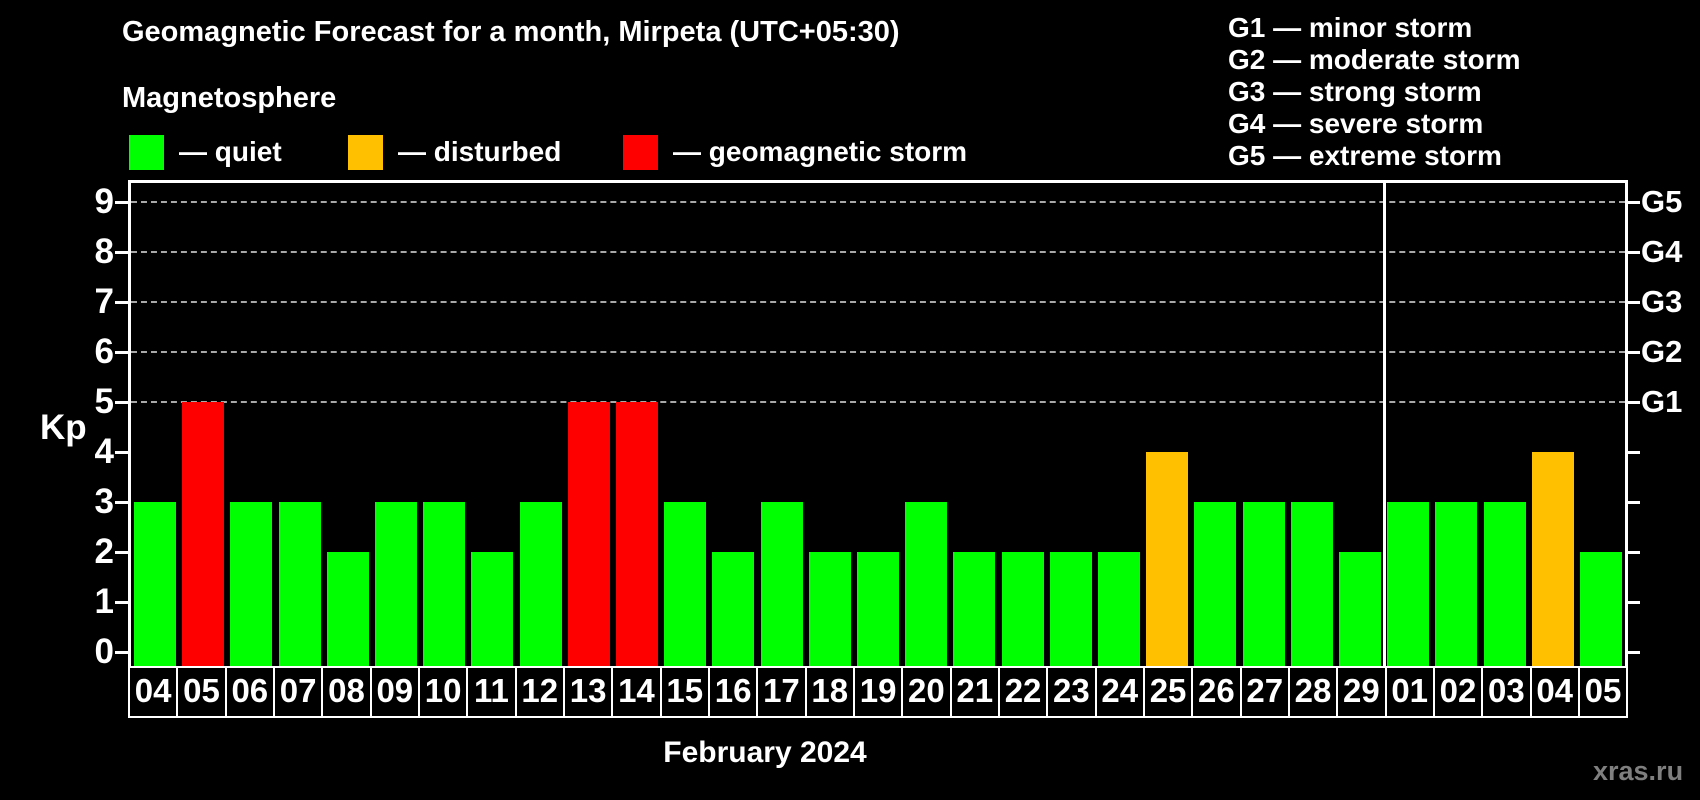 Image resolution: width=1700 pixels, height=800 pixels. I want to click on date-cell: 10, so click(443, 692).